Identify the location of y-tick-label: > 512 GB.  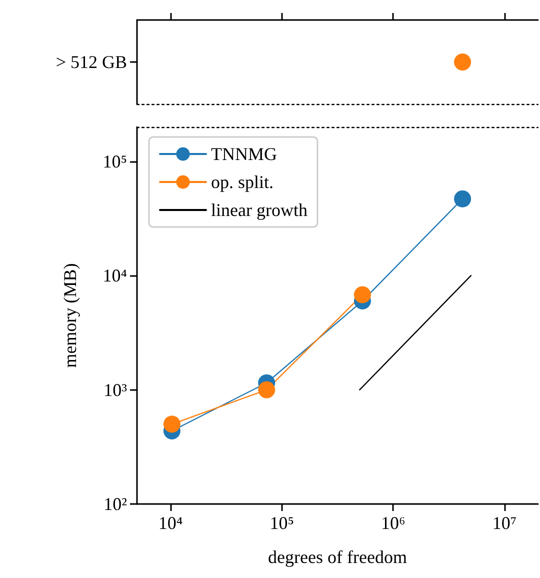
(91, 62).